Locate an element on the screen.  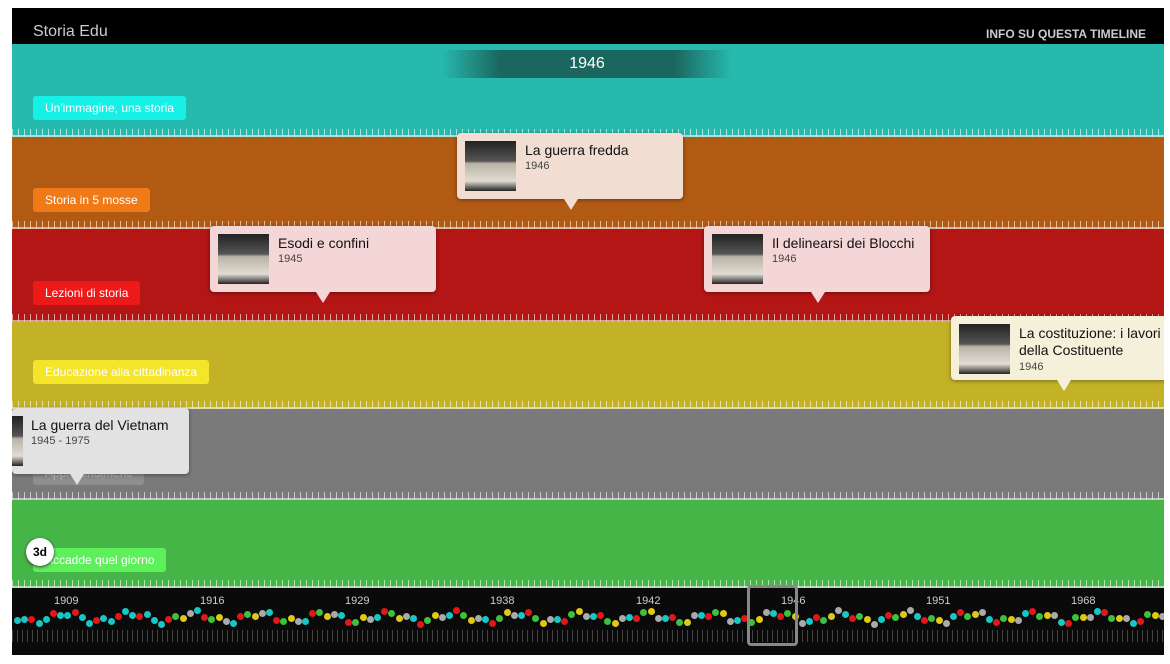
band-label: Educazione alla cittadinanza is located at coordinates (121, 372).